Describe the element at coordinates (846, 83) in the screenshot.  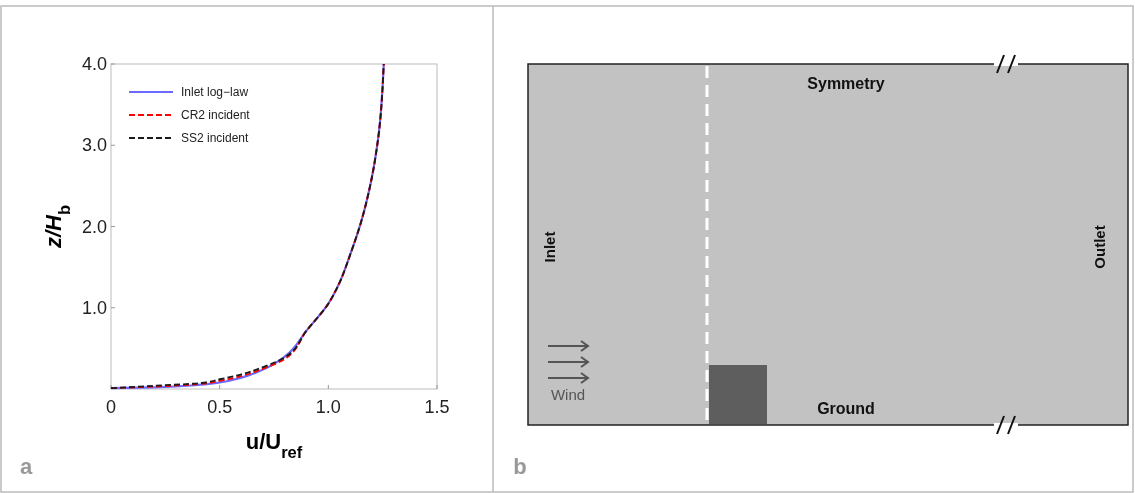
I see `text: Symmetry` at that location.